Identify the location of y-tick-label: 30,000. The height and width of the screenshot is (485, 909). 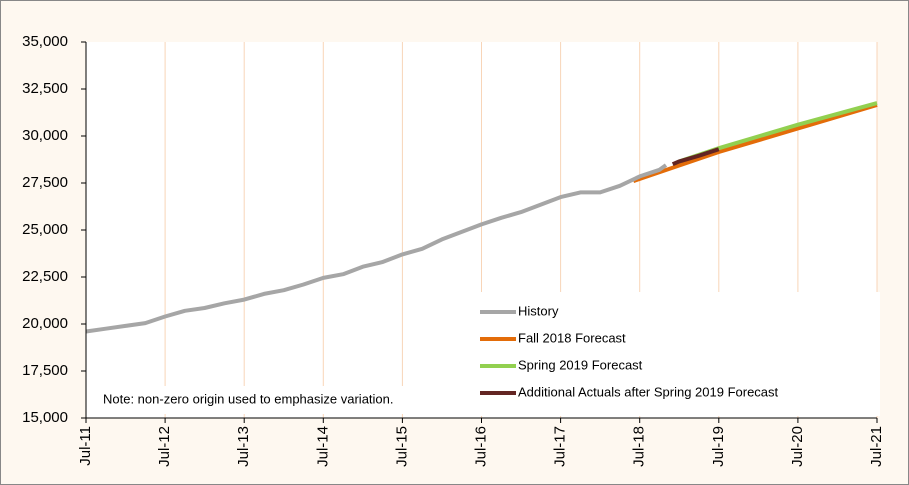
(45, 135).